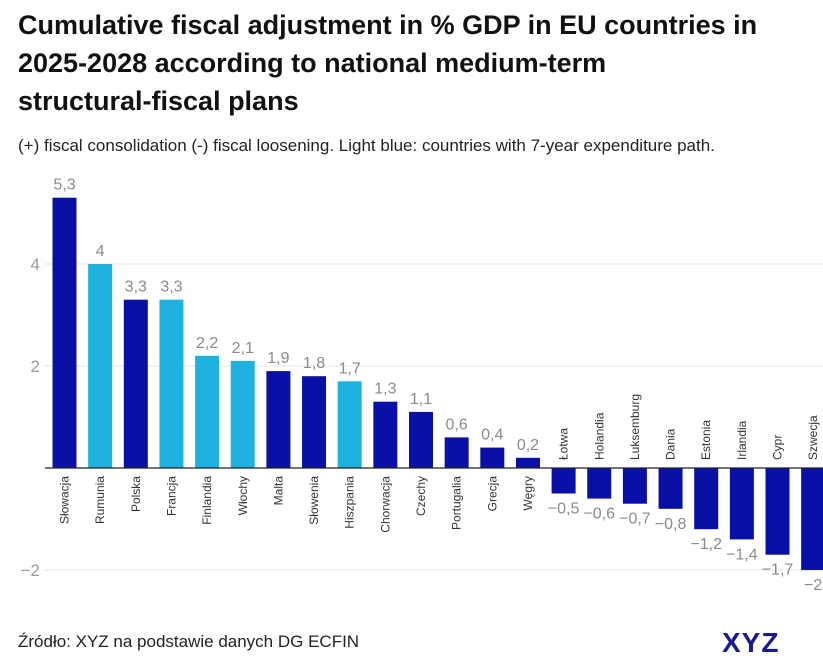 The image size is (823, 664). Describe the element at coordinates (207, 500) in the screenshot. I see `category-label: Finlandia` at that location.